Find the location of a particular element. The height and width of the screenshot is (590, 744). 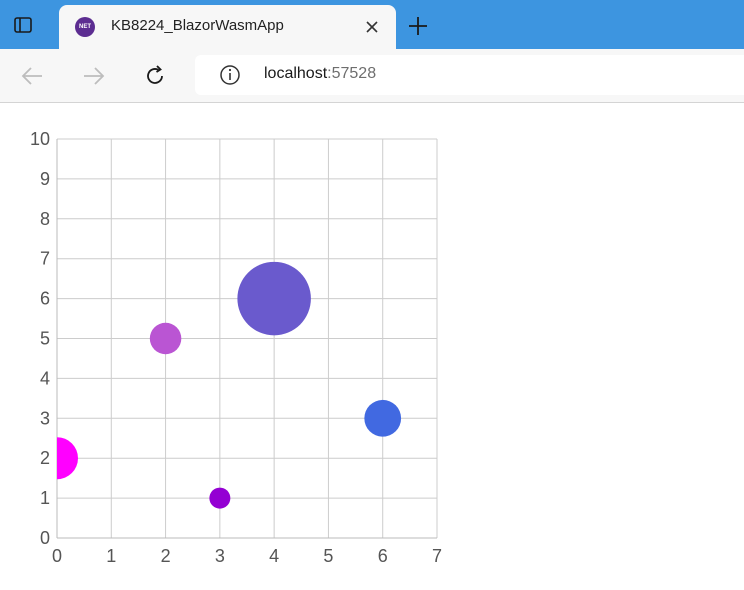

x-tick-label: 3 is located at coordinates (220, 556).